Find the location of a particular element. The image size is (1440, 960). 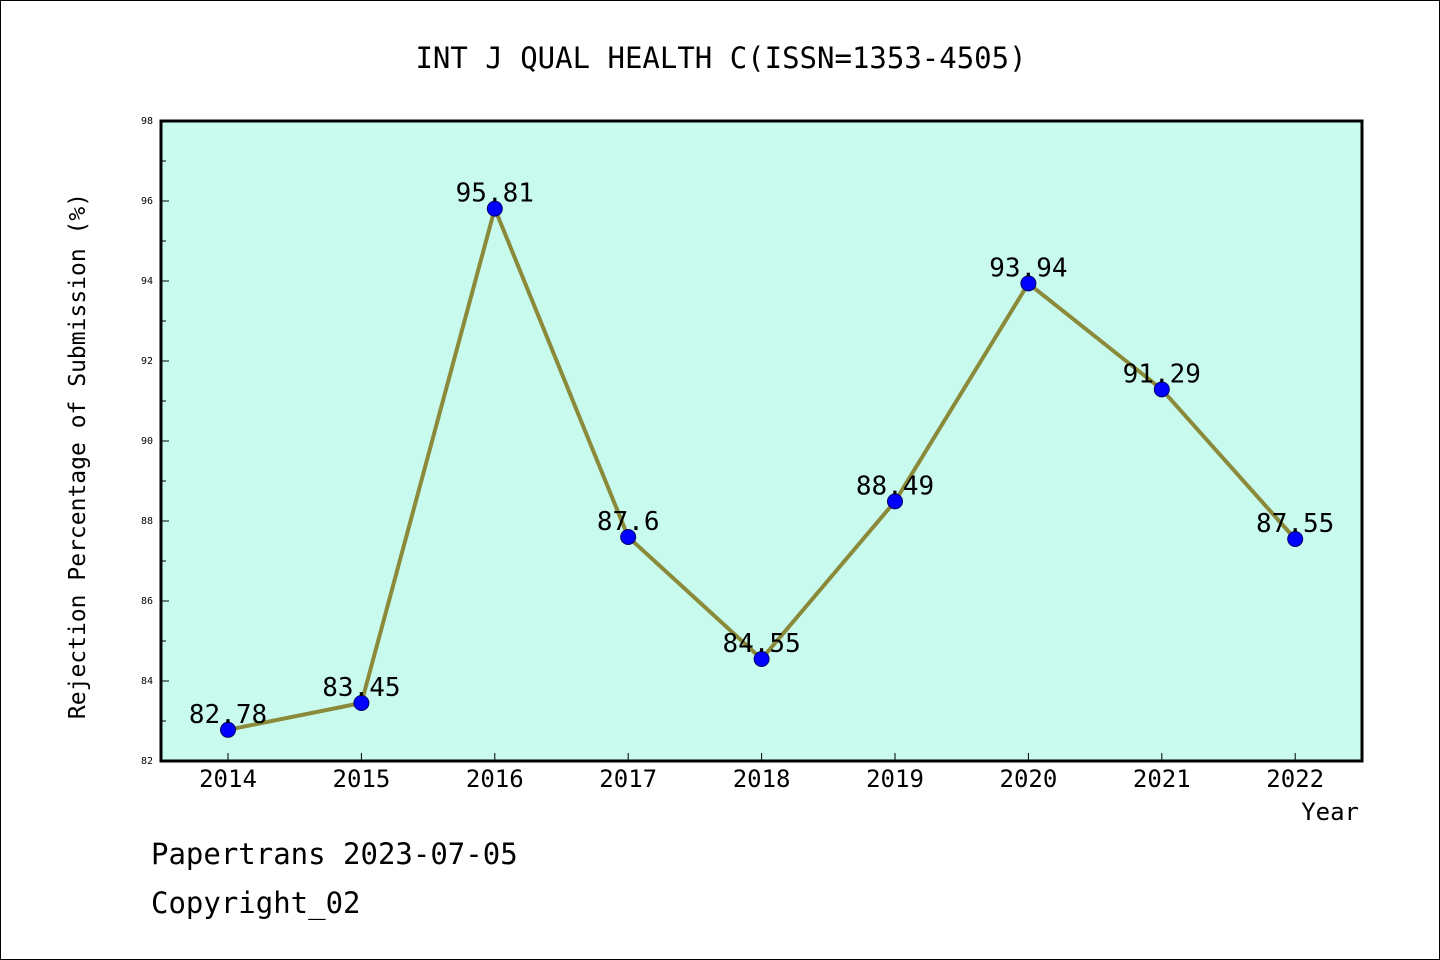

data-label: 95.81 is located at coordinates (495, 194).